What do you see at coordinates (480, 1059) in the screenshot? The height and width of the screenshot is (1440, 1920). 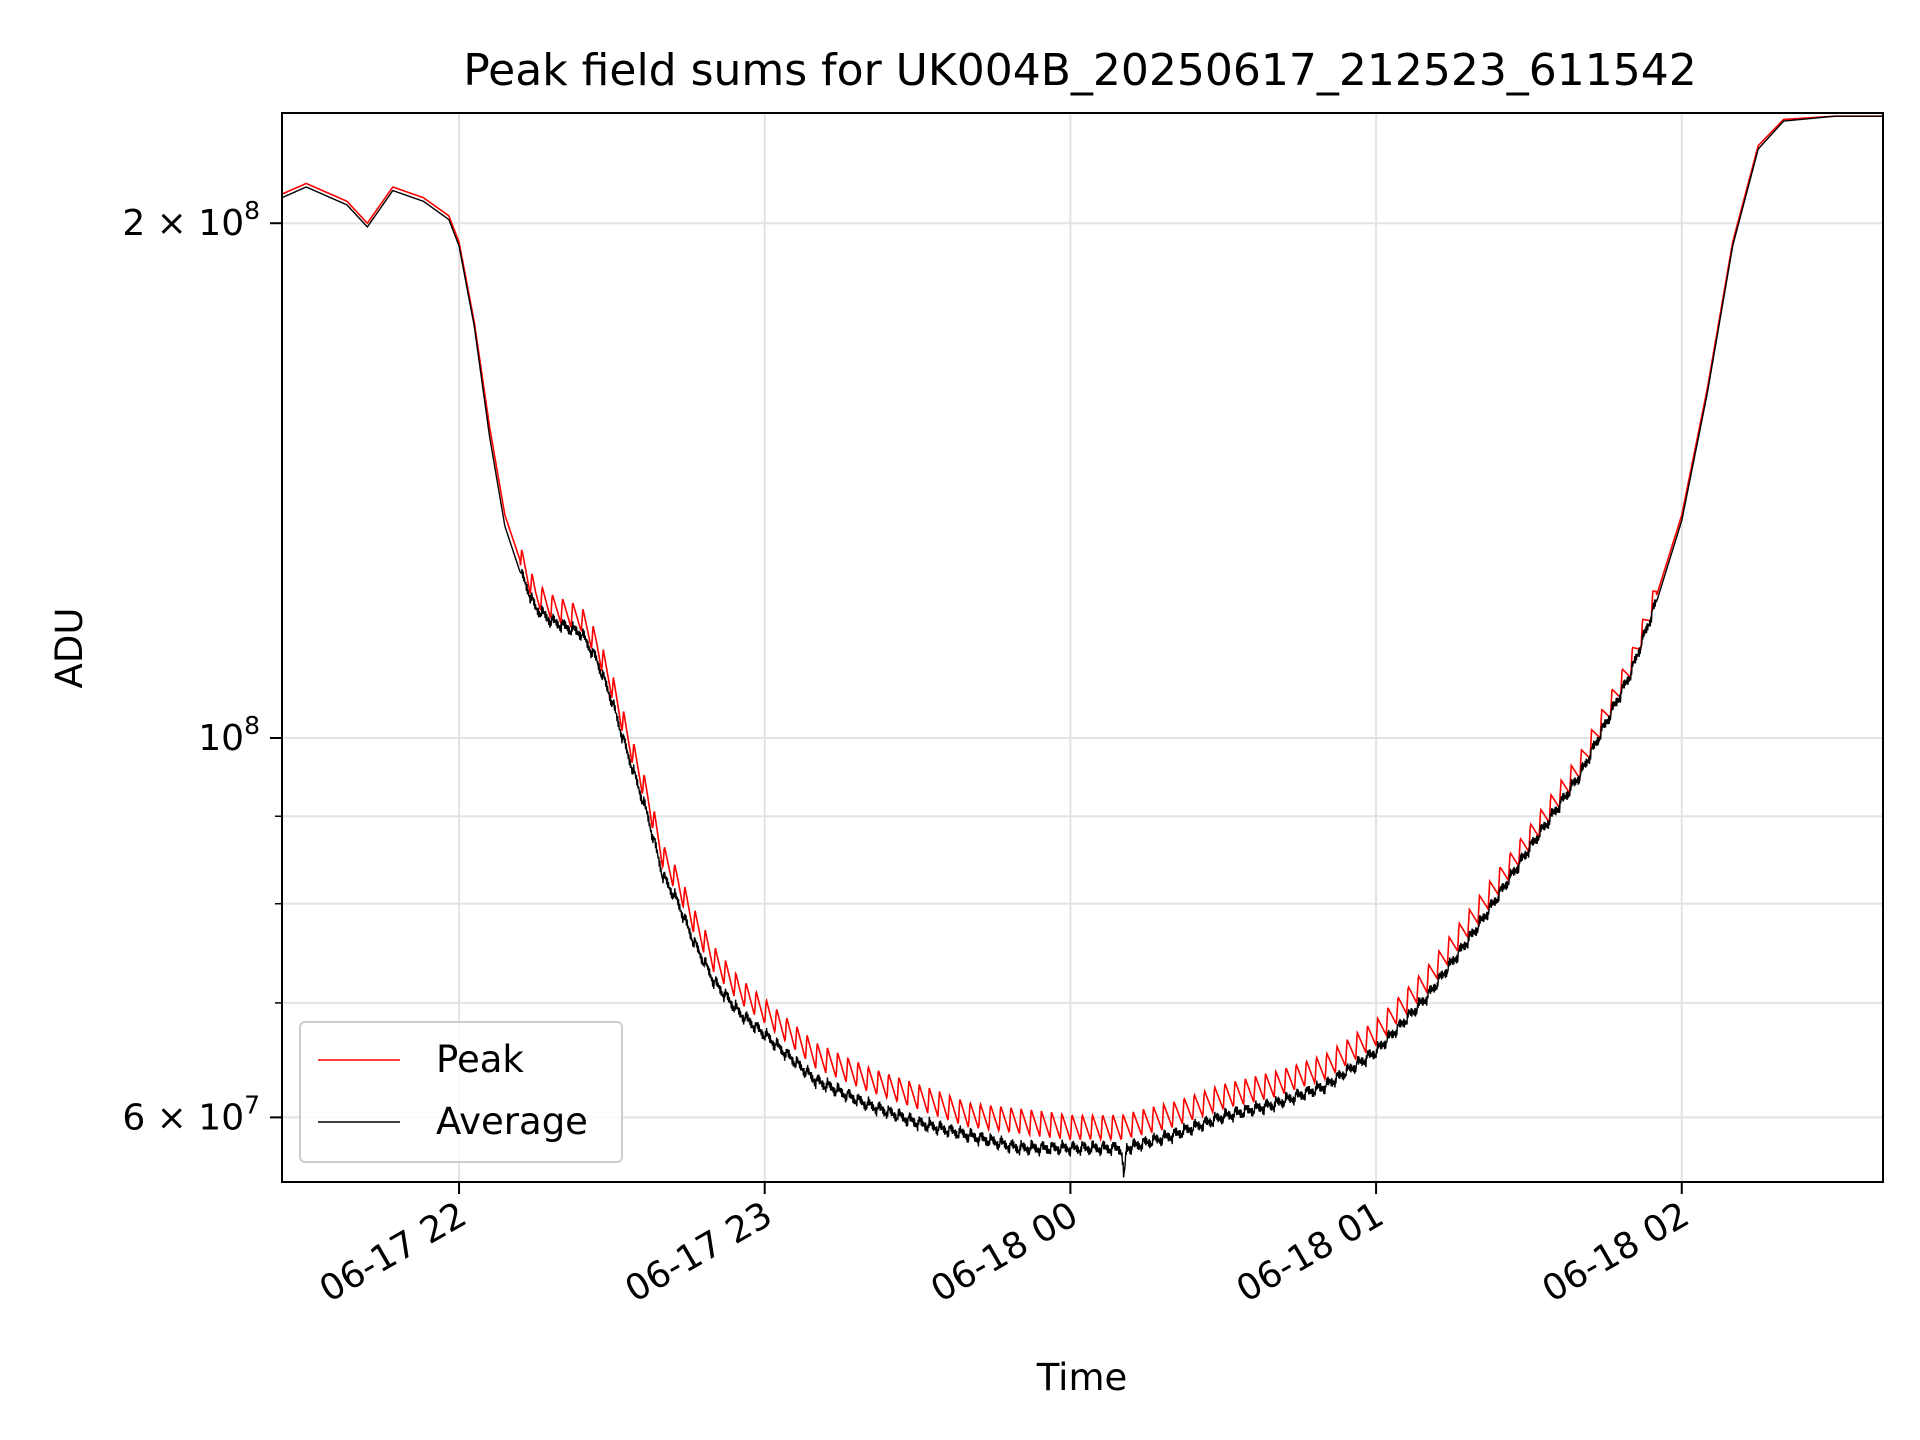 I see `legend-label-peak: Peak` at bounding box center [480, 1059].